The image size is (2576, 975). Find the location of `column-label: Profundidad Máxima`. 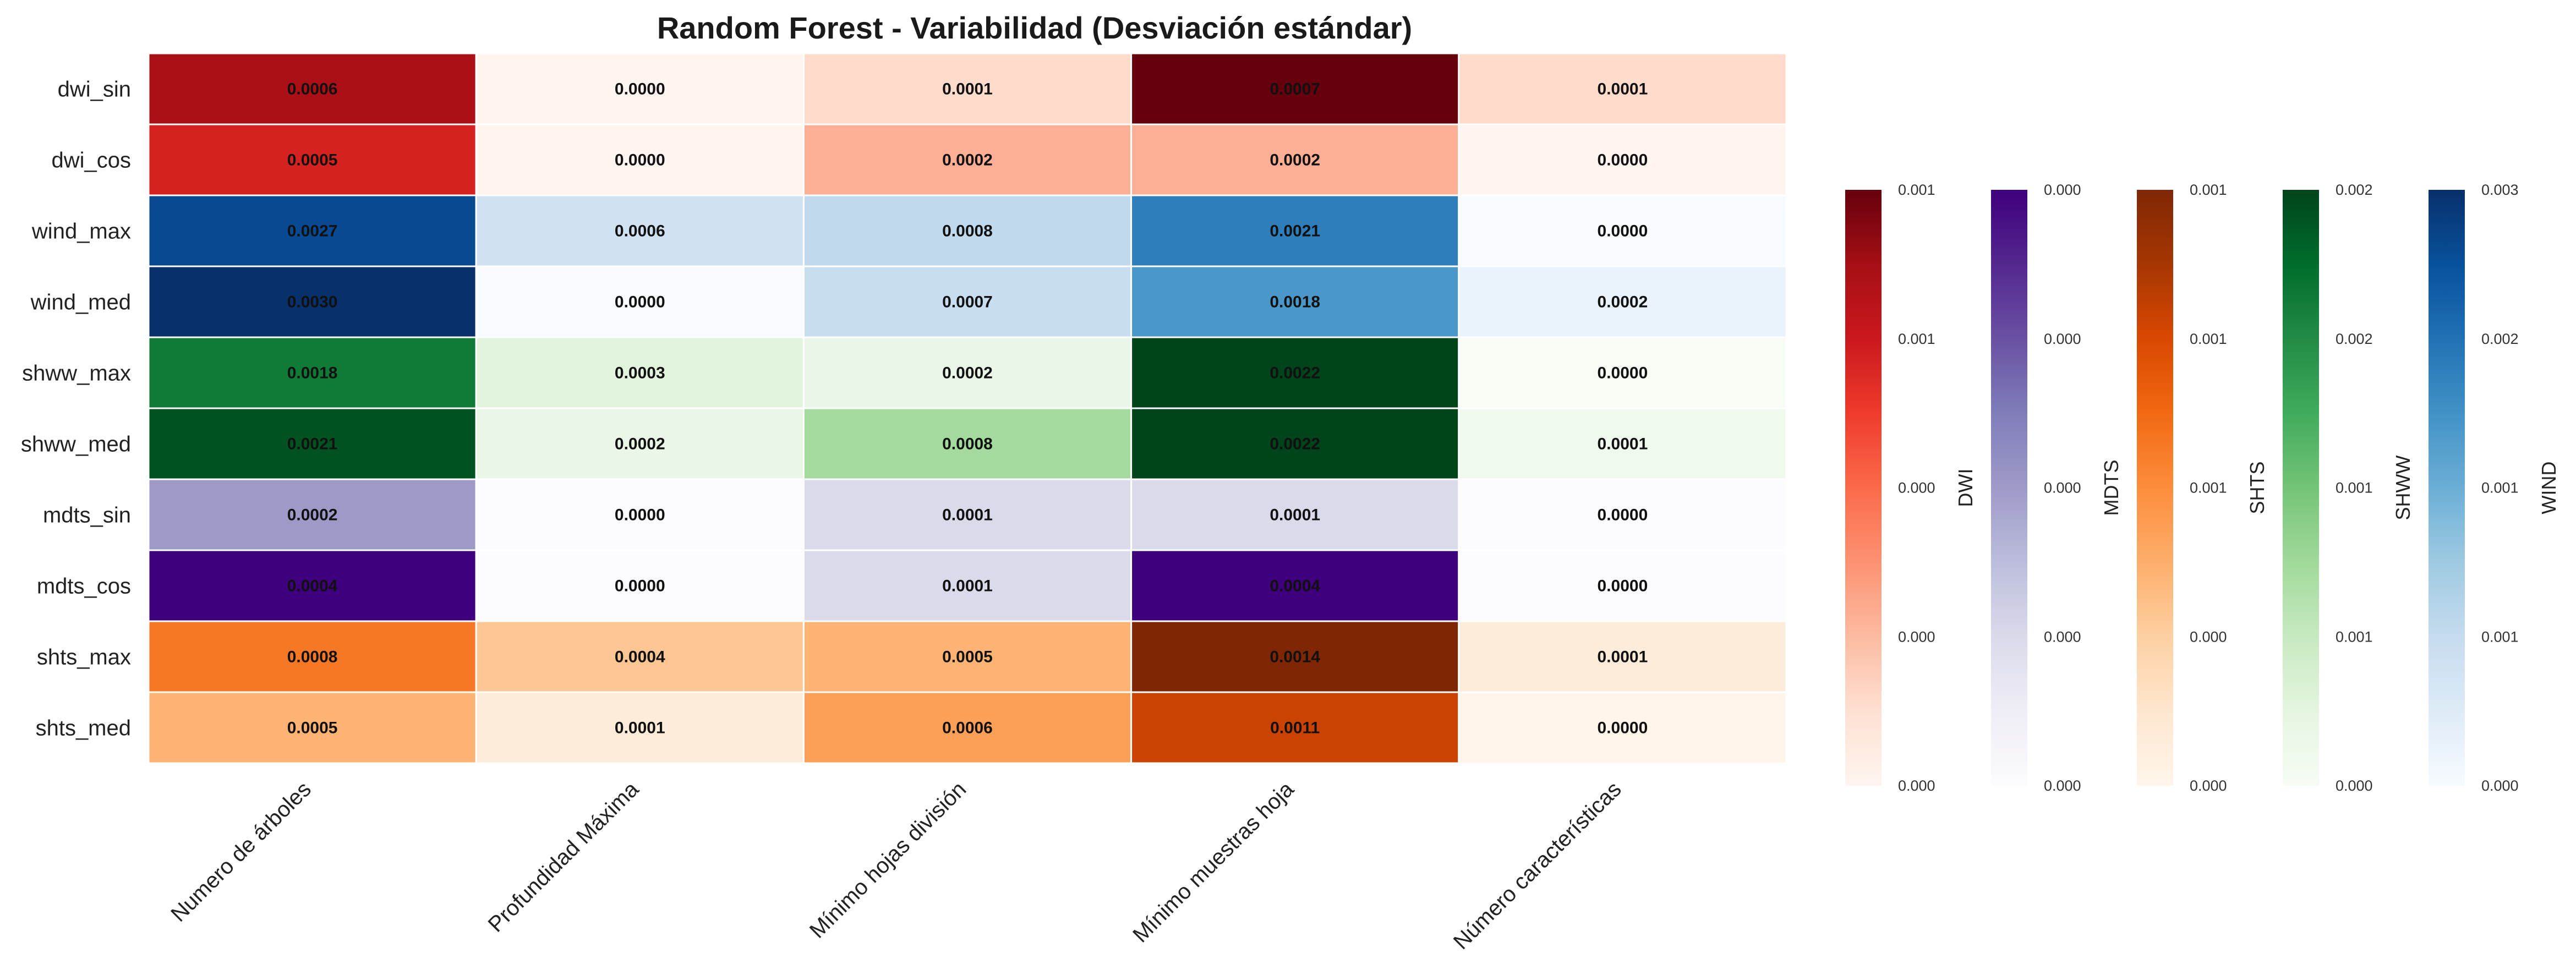

column-label: Profundidad Máxima is located at coordinates (564, 857).